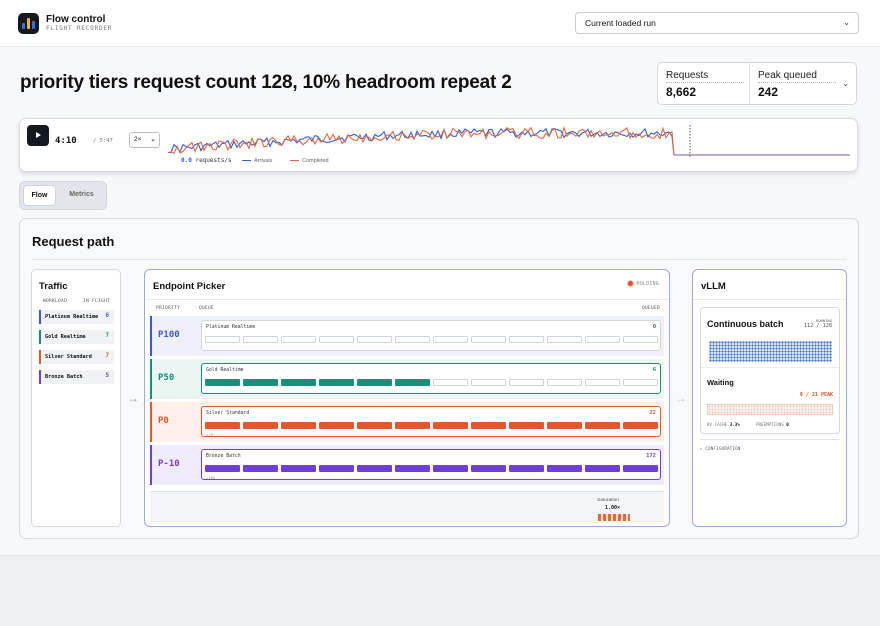 The height and width of the screenshot is (626, 880). What do you see at coordinates (38, 135) in the screenshot?
I see `play-button` at bounding box center [38, 135].